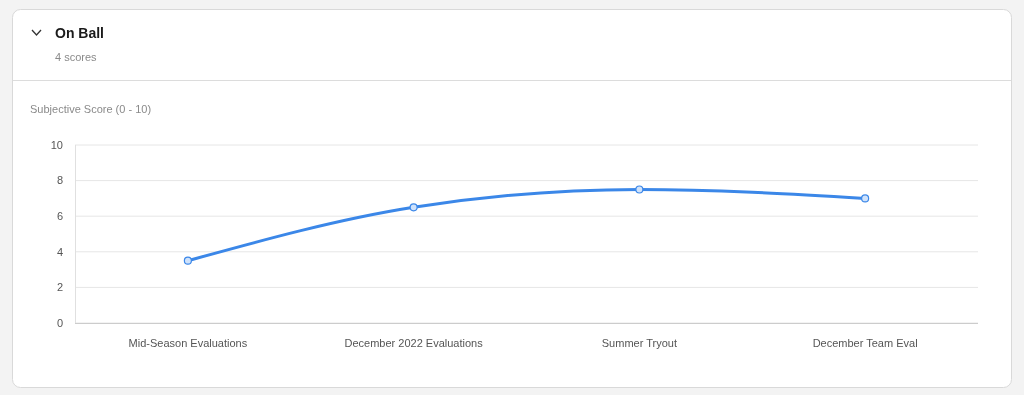  I want to click on chart-subtitle: 4 scores, so click(76, 57).